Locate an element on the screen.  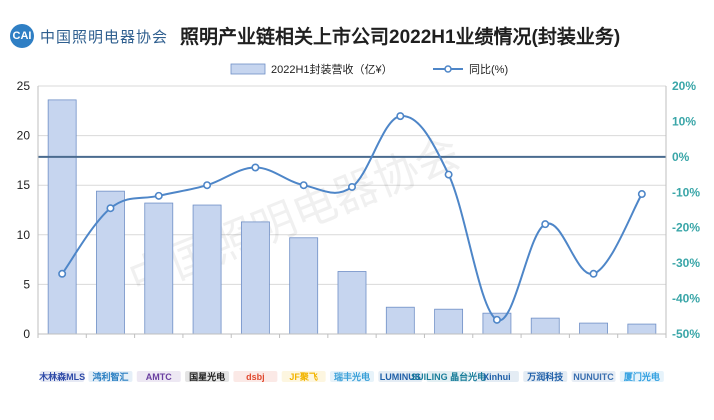
category-logo: NUNUITC is located at coordinates (593, 376).